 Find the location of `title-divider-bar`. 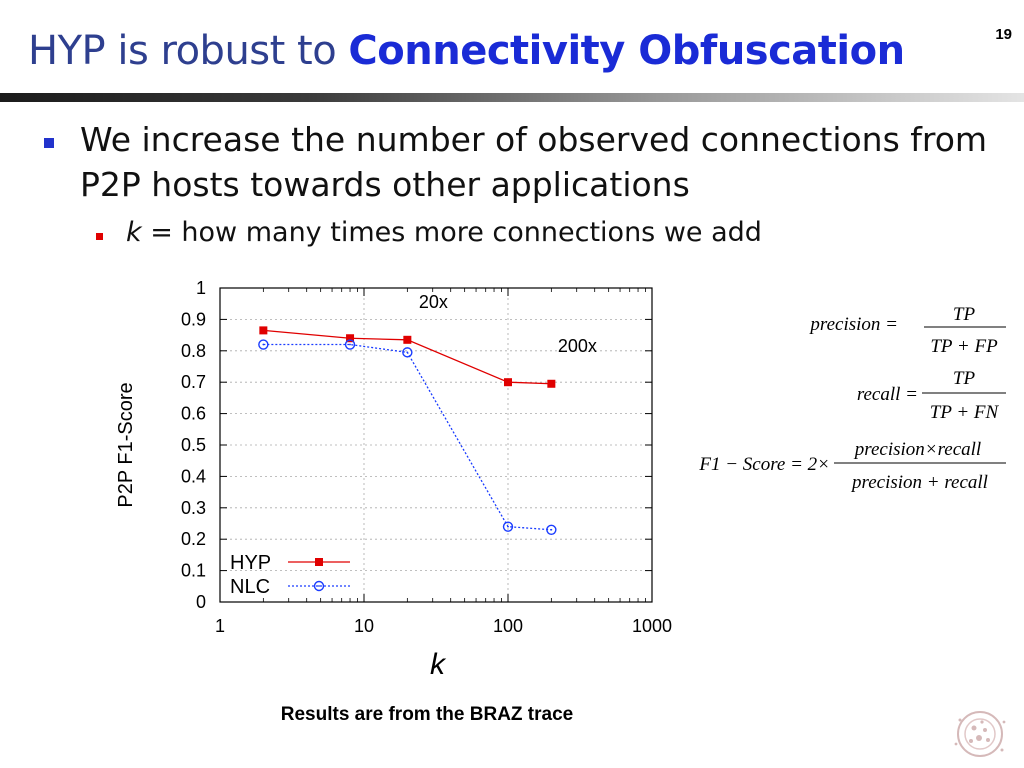

title-divider-bar is located at coordinates (512, 97).